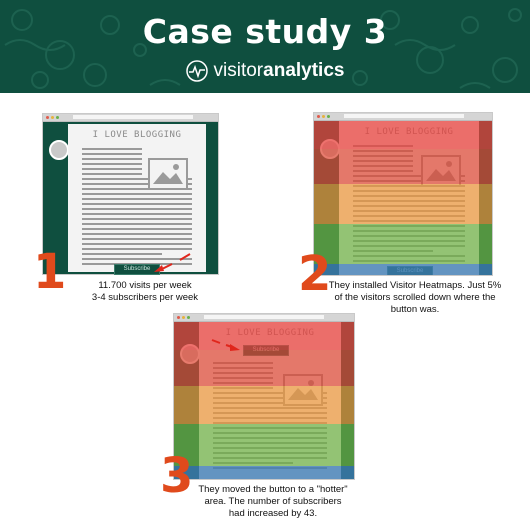 The image size is (530, 530). Describe the element at coordinates (273, 489) in the screenshot. I see `caption-line: They moved the button to a "hotter"` at that location.